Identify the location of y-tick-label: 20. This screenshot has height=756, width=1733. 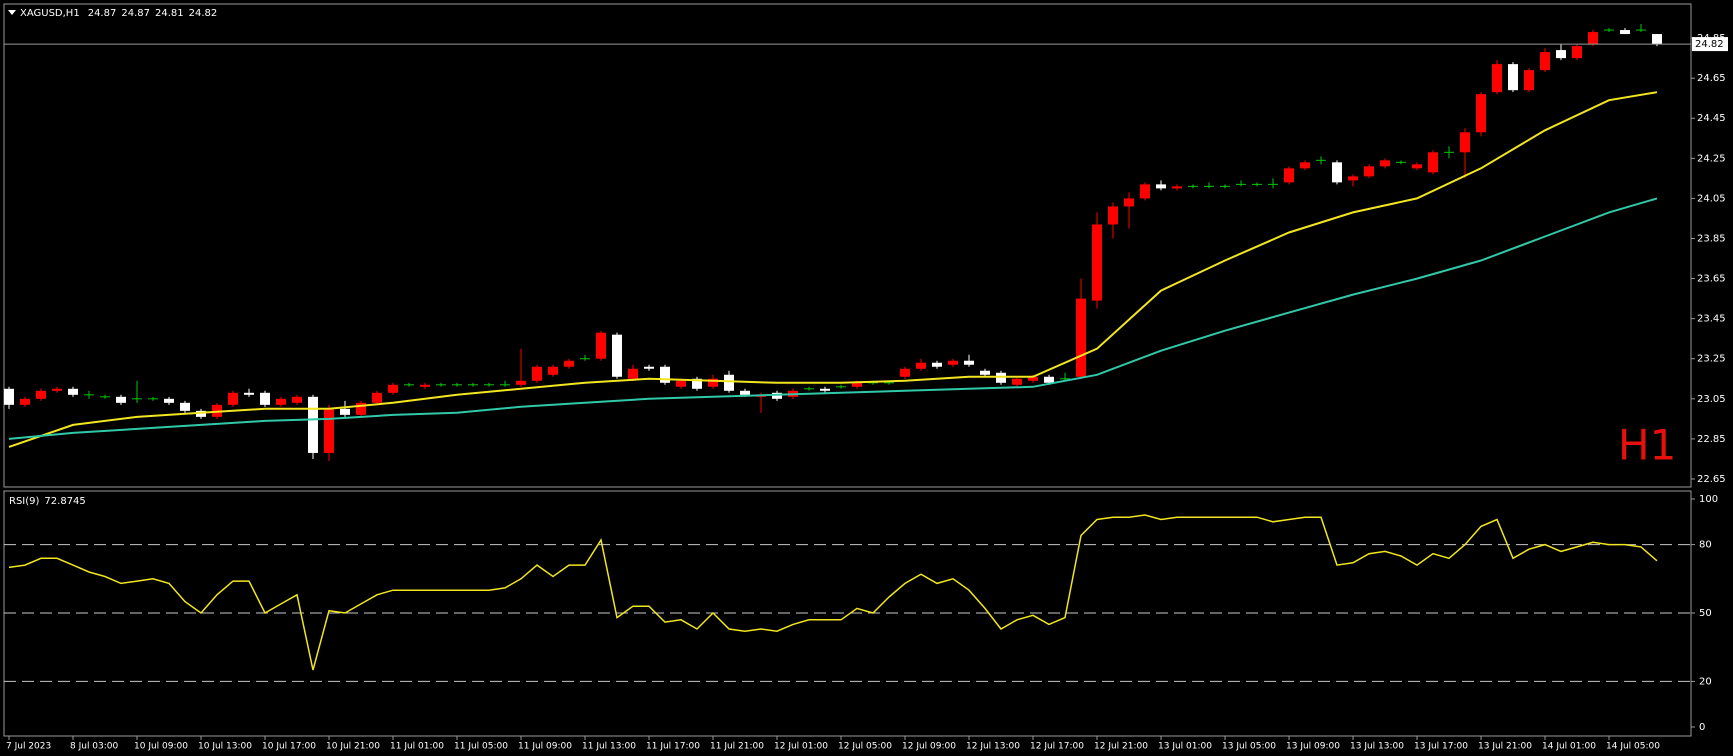
(1705, 681).